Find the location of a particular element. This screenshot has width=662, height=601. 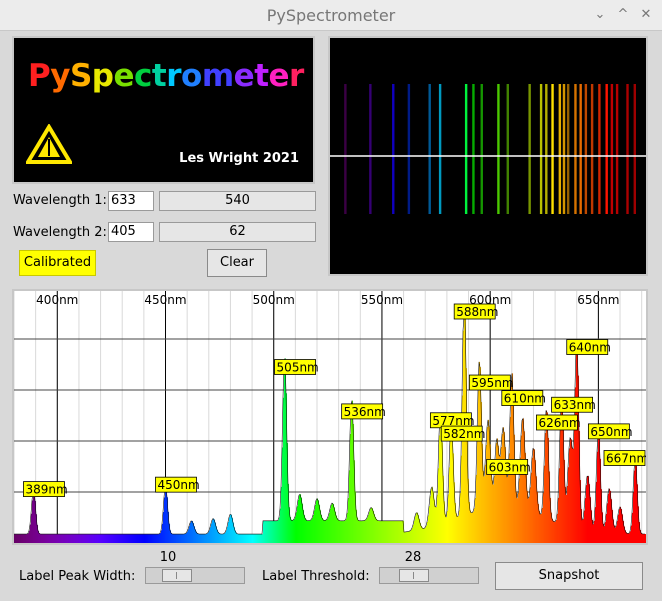

svg-text: 582nm is located at coordinates (464, 434).